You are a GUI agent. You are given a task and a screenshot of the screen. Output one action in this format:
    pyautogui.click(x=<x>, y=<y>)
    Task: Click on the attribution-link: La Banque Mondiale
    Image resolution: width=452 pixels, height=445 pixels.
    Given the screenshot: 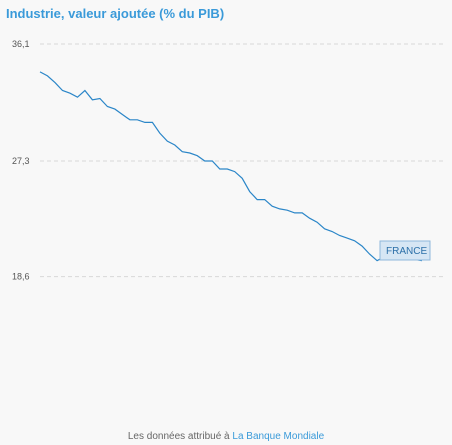 What is the action you would take?
    pyautogui.click(x=278, y=436)
    